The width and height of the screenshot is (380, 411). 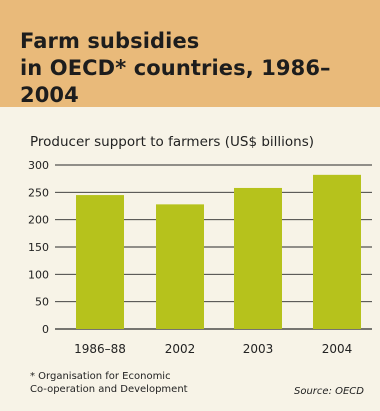 I want to click on x-tick-label: 1986–88, so click(x=100, y=349).